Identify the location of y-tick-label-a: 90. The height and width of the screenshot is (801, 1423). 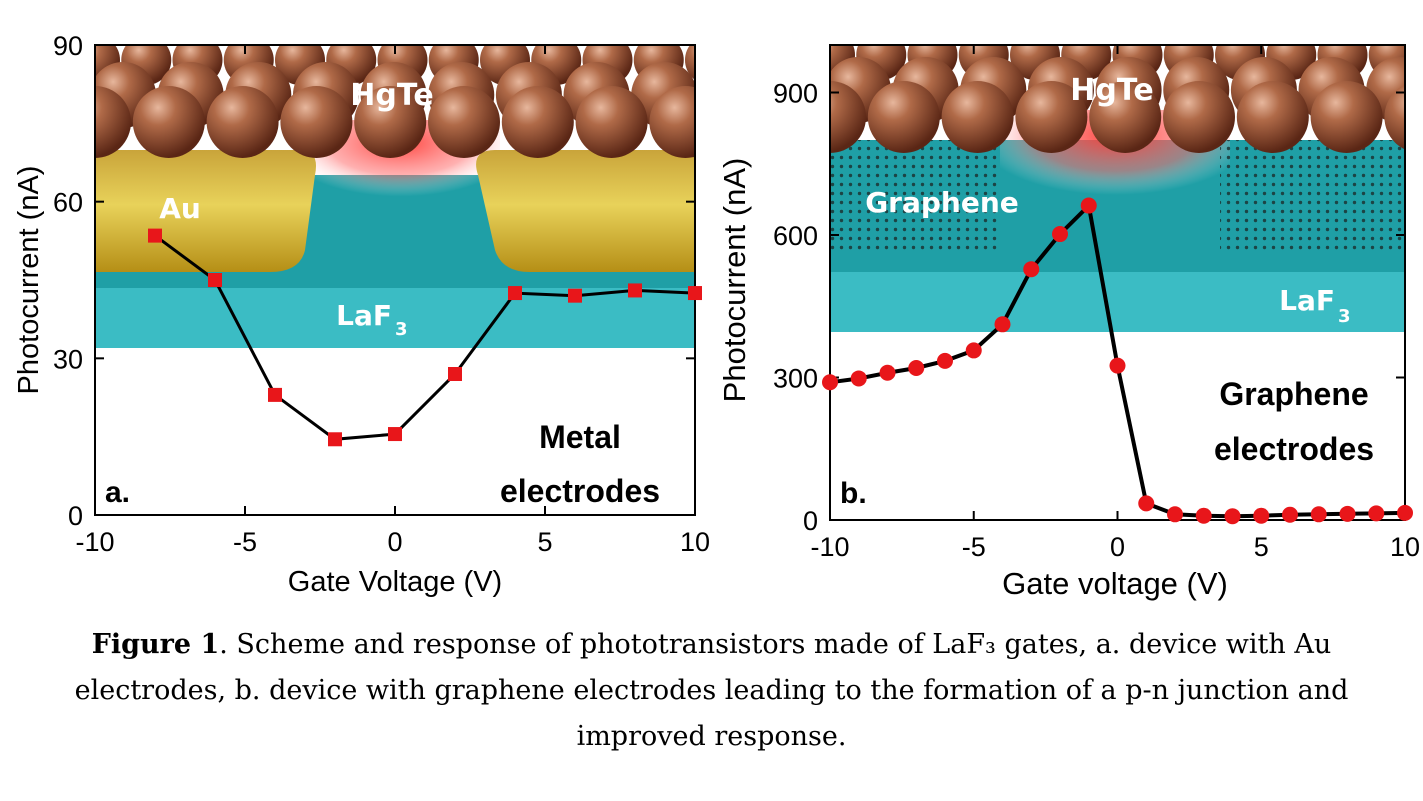
(68, 46).